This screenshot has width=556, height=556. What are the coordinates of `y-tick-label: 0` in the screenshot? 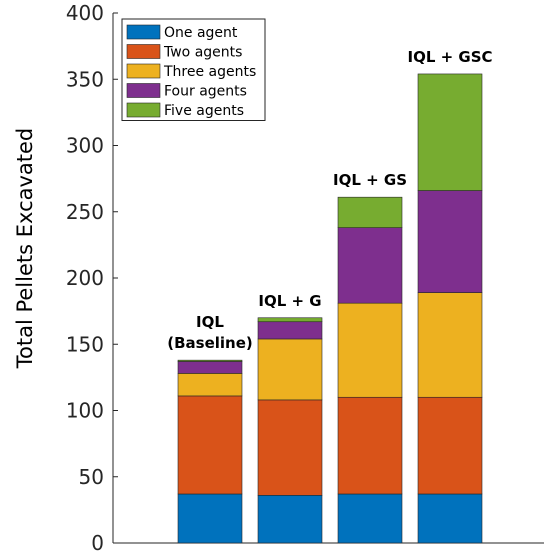 It's located at (97, 543).